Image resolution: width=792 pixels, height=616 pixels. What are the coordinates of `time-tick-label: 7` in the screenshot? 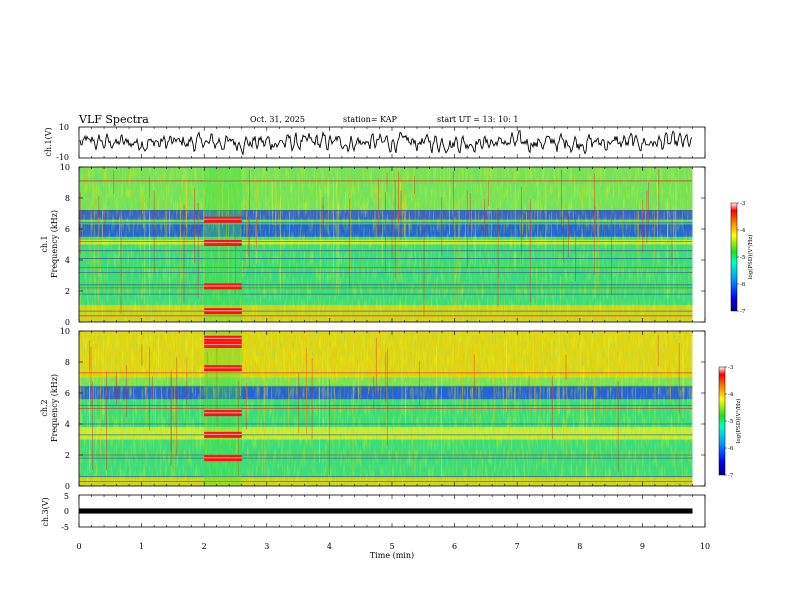 It's located at (517, 546).